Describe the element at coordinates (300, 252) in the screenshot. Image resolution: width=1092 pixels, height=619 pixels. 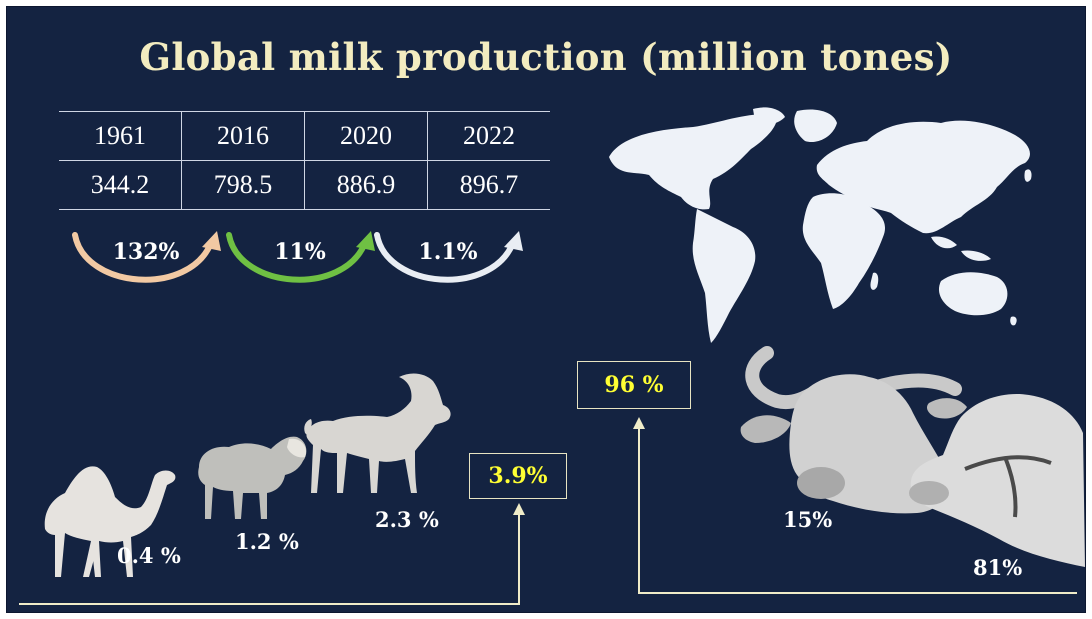
I see `growth-label: 11%` at that location.